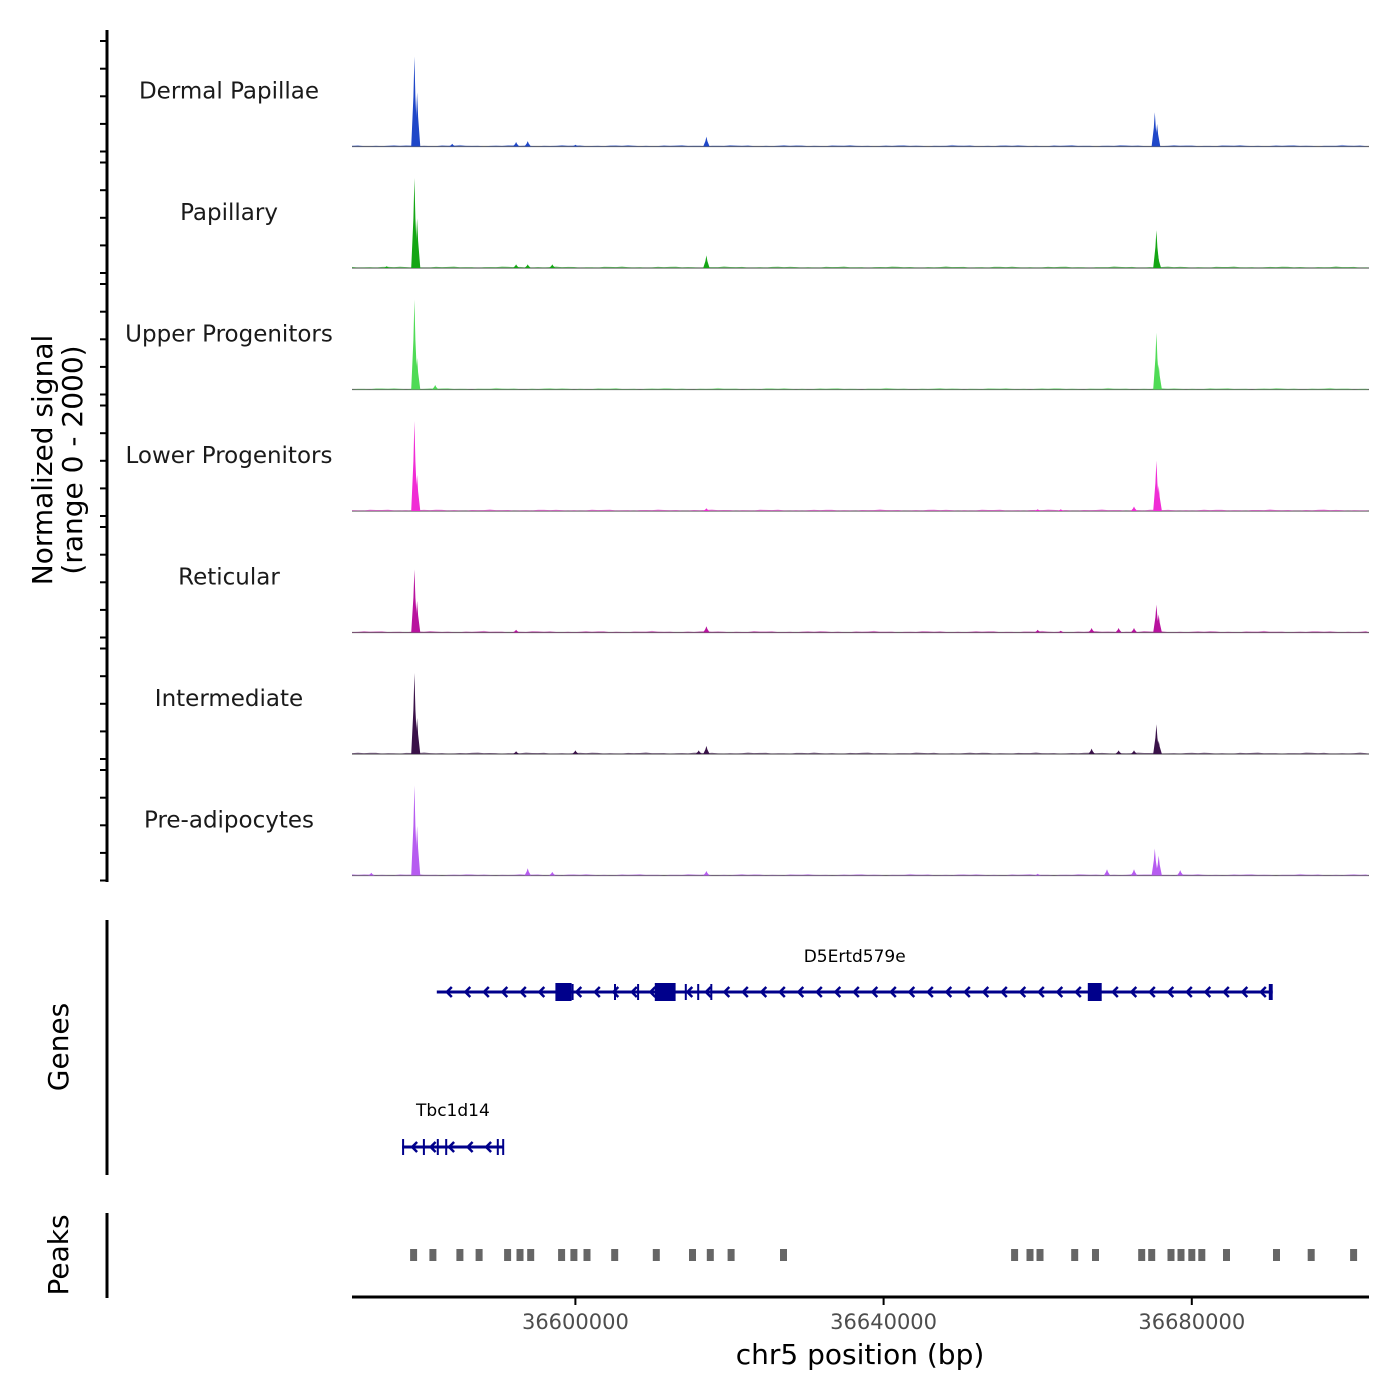  Describe the element at coordinates (104, 664) in the screenshot. I see `left-axes` at that location.